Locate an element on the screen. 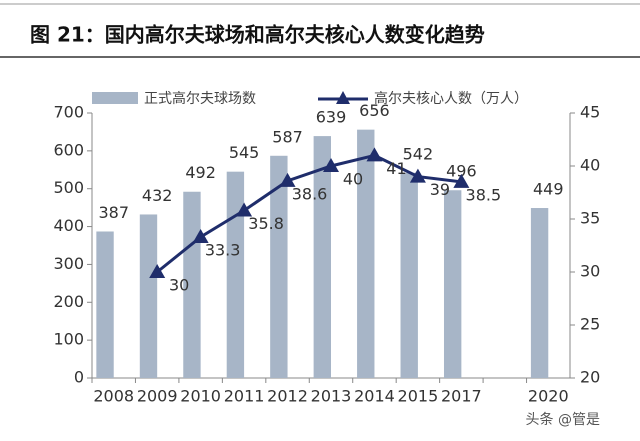 This screenshot has width=640, height=441. y2-tick-label: 35 is located at coordinates (590, 218).